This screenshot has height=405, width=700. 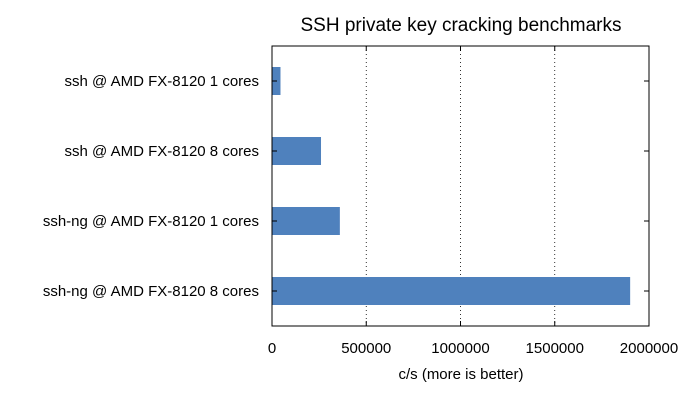 I want to click on x-tick-labels: 0 500000 1000000 1500000 2000000, so click(x=473, y=348).